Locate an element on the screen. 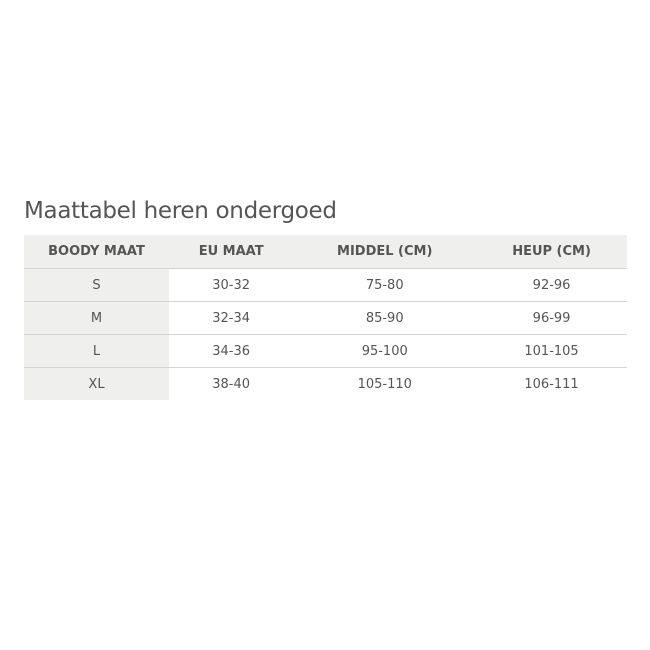  table-cell: L is located at coordinates (96, 351).